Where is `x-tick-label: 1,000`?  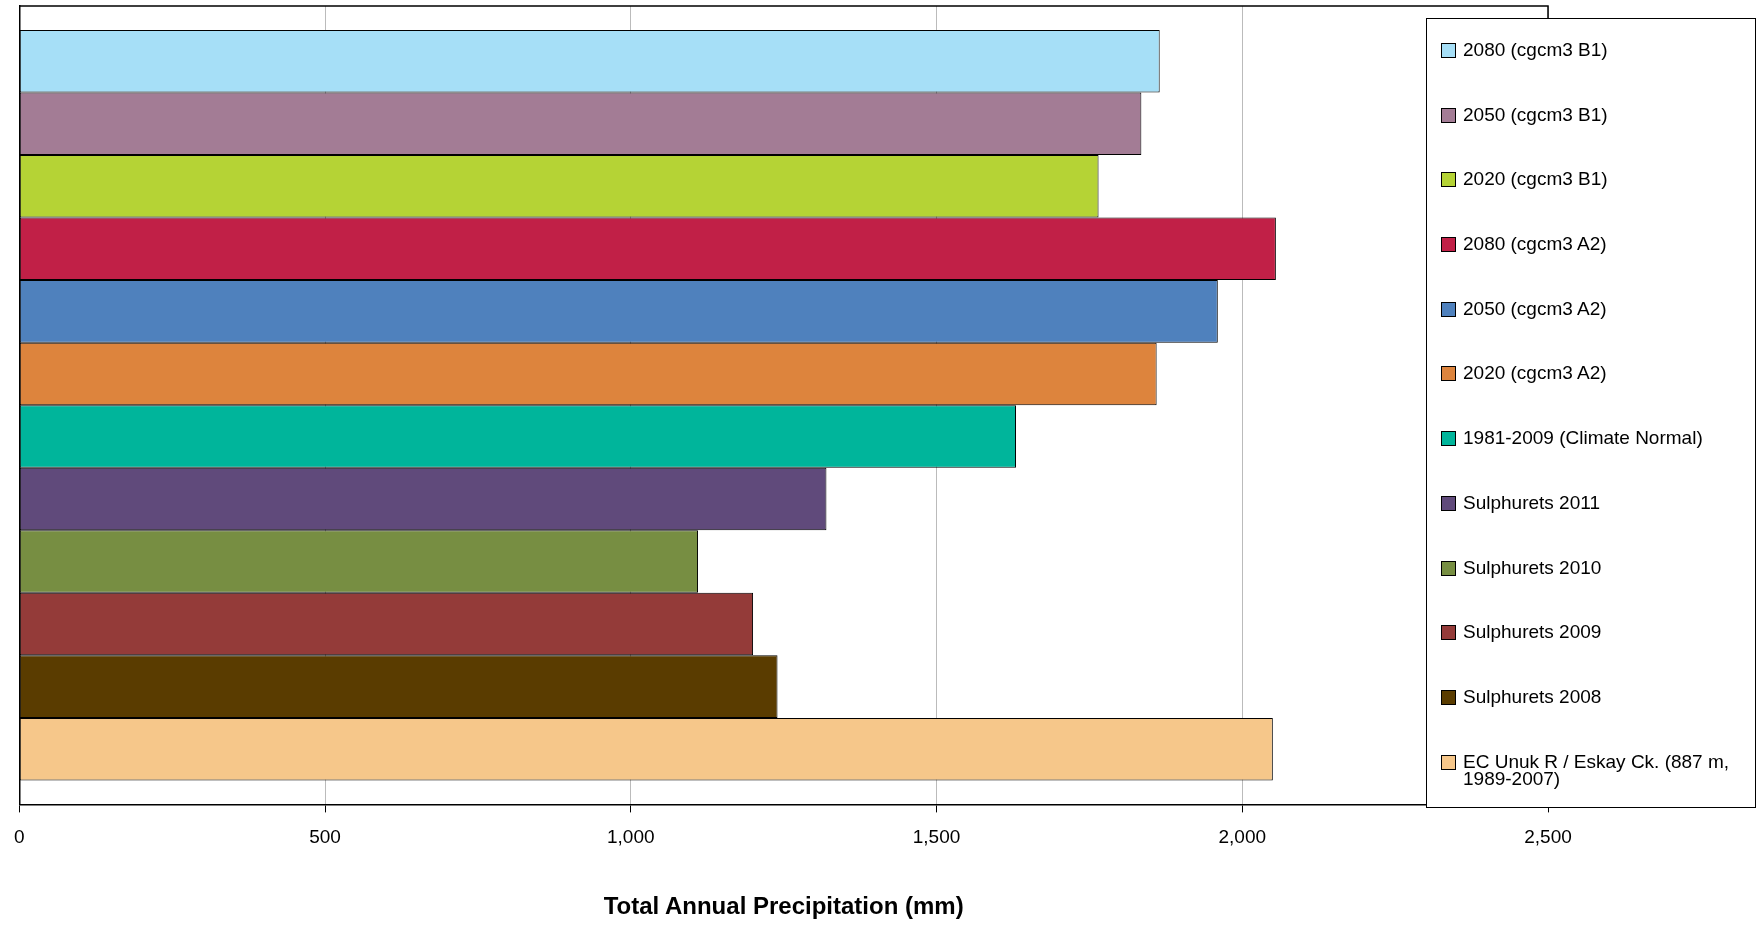 x-tick-label: 1,000 is located at coordinates (631, 837).